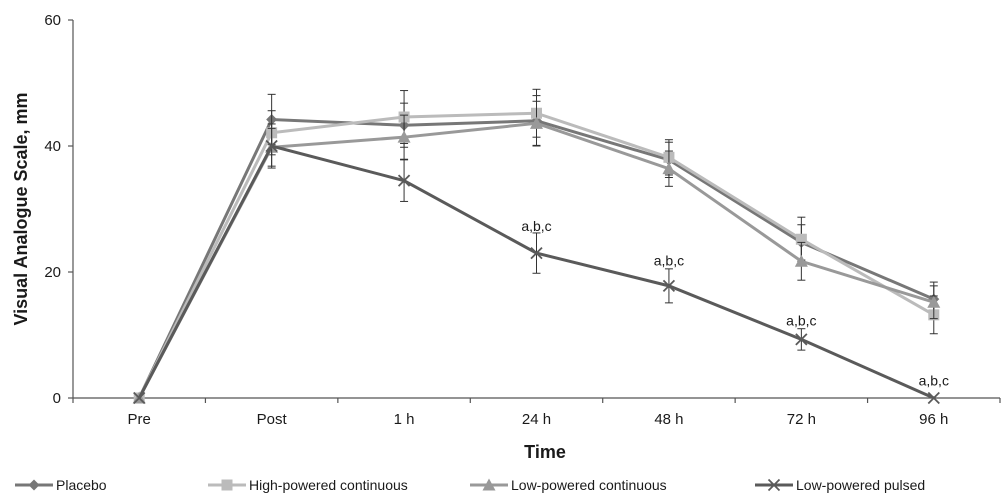 This screenshot has width=1007, height=500. What do you see at coordinates (52, 146) in the screenshot?
I see `y-tick-label: 40` at bounding box center [52, 146].